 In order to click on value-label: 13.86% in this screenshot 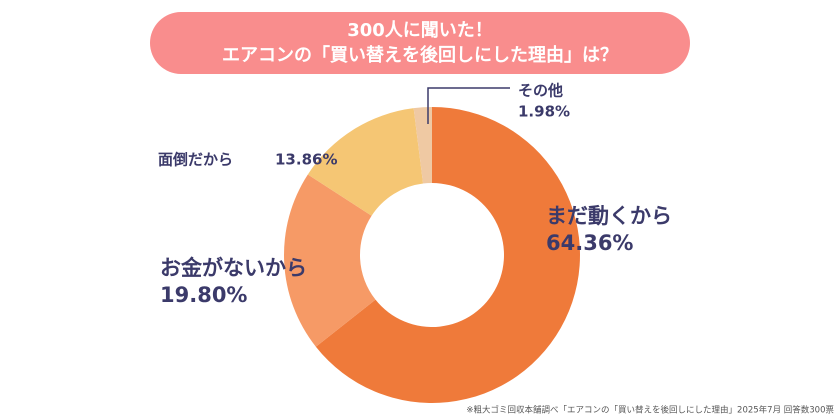, I will do `click(306, 160)`.